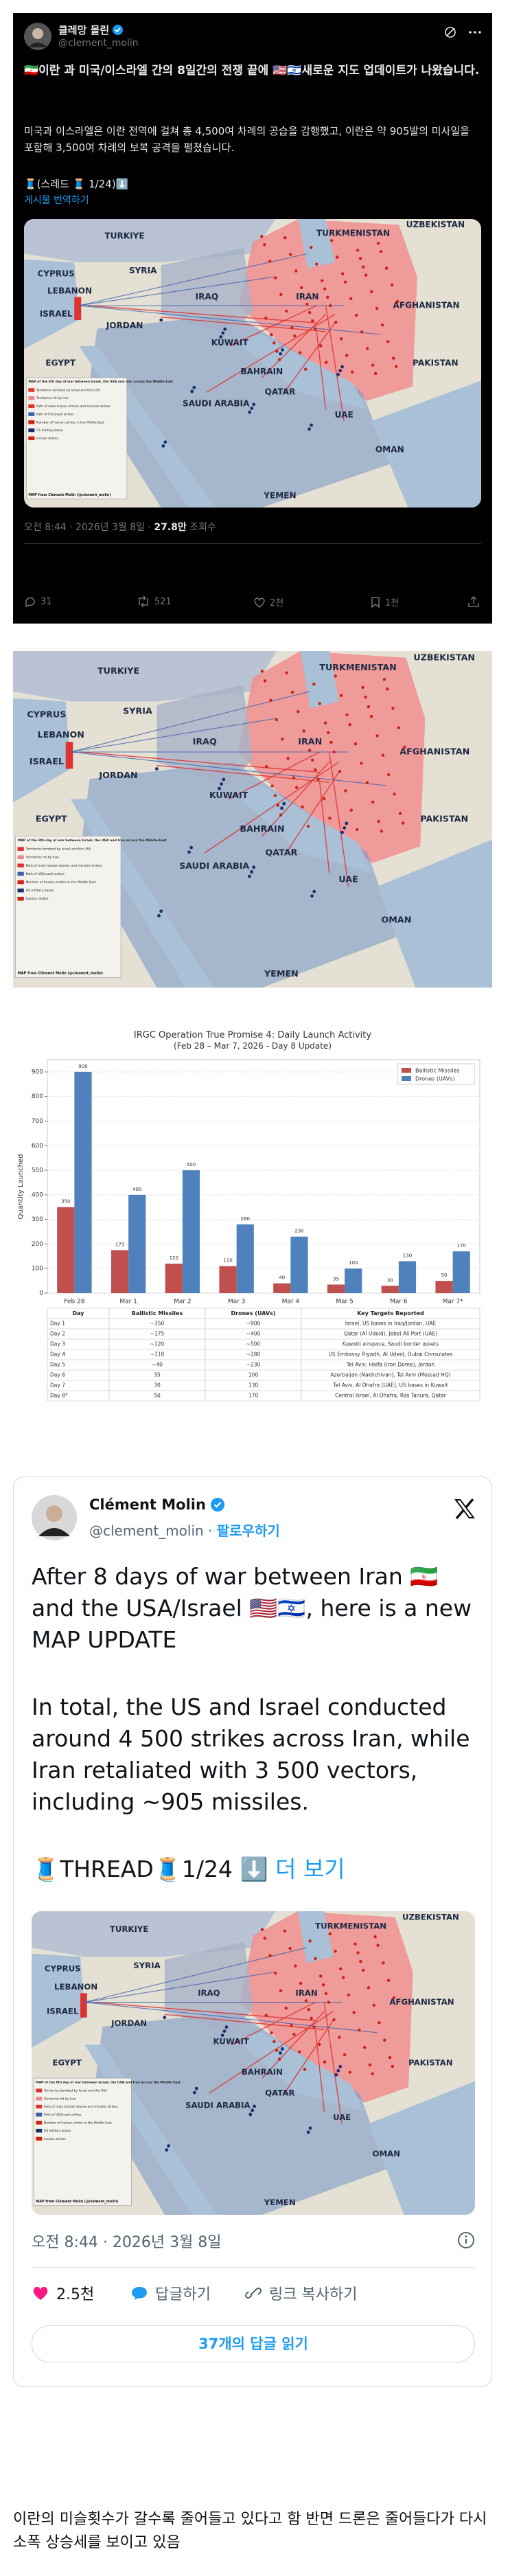 The width and height of the screenshot is (510, 2576). I want to click on country-label: PAKISTAN, so click(436, 363).